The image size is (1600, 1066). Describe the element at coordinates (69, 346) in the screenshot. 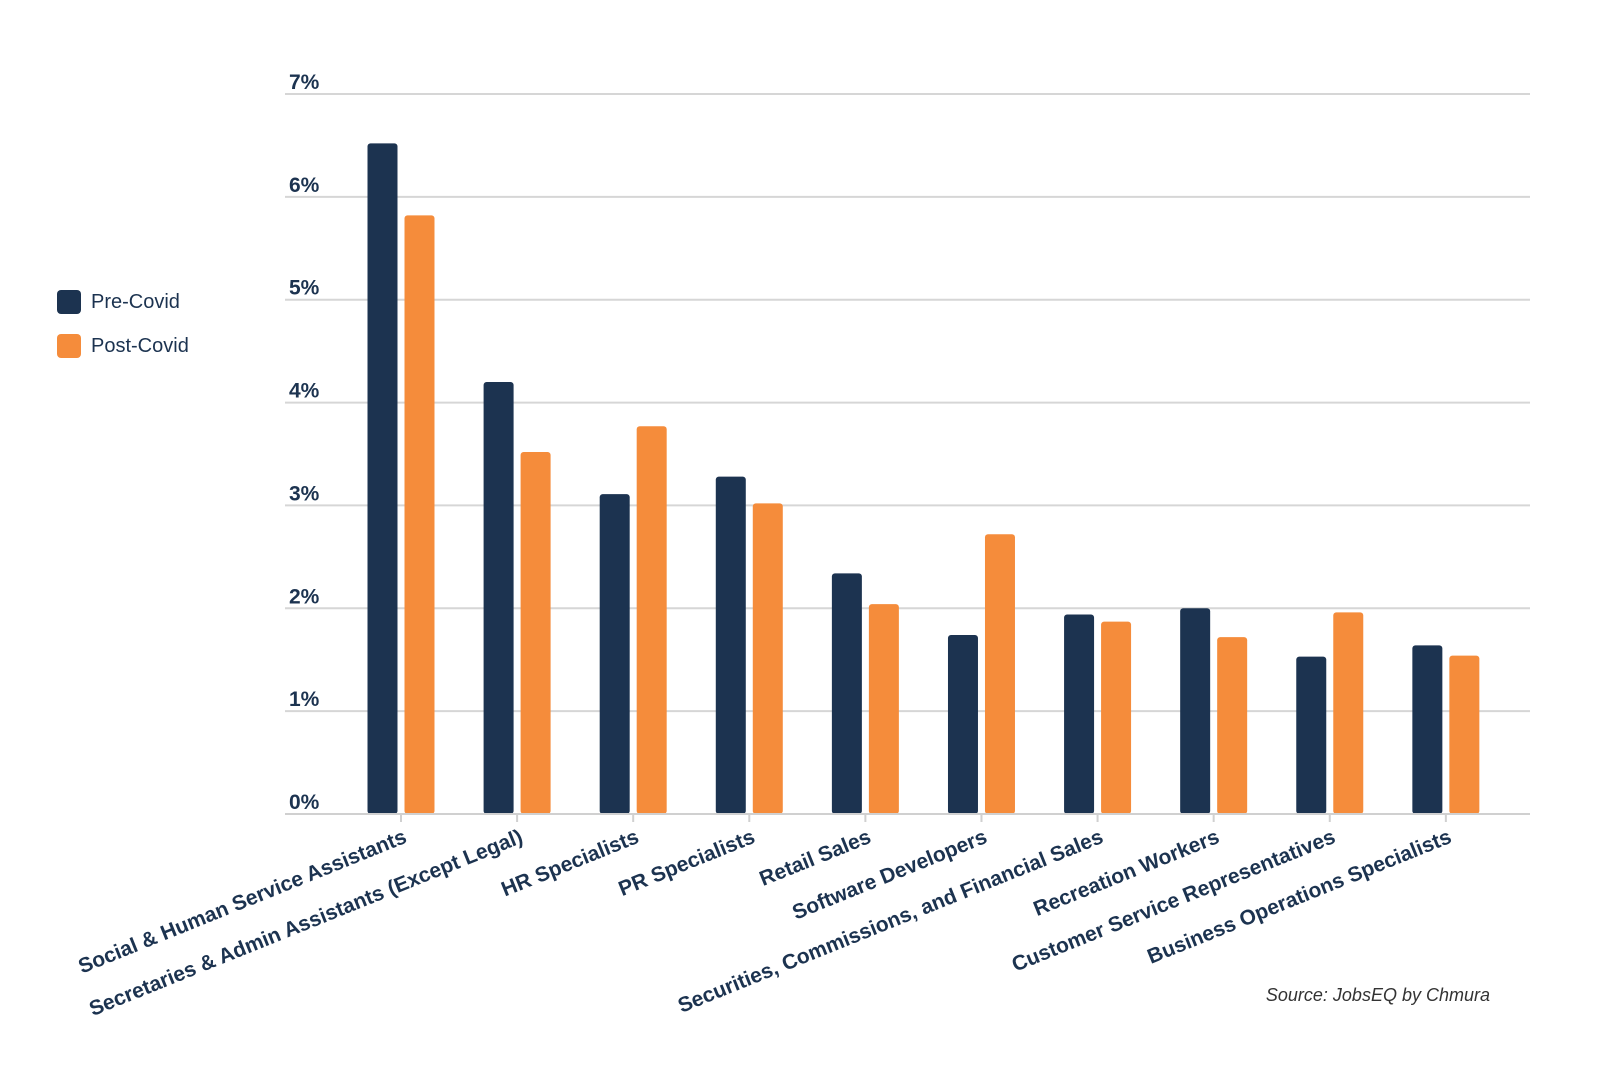

I see `legend-swatch-post-covid` at that location.